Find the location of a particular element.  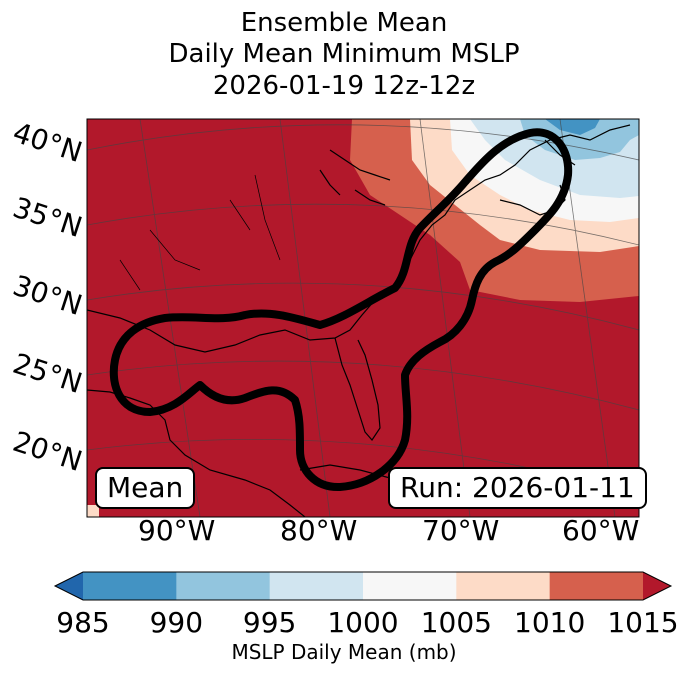

state-borders is located at coordinates (200, 232).